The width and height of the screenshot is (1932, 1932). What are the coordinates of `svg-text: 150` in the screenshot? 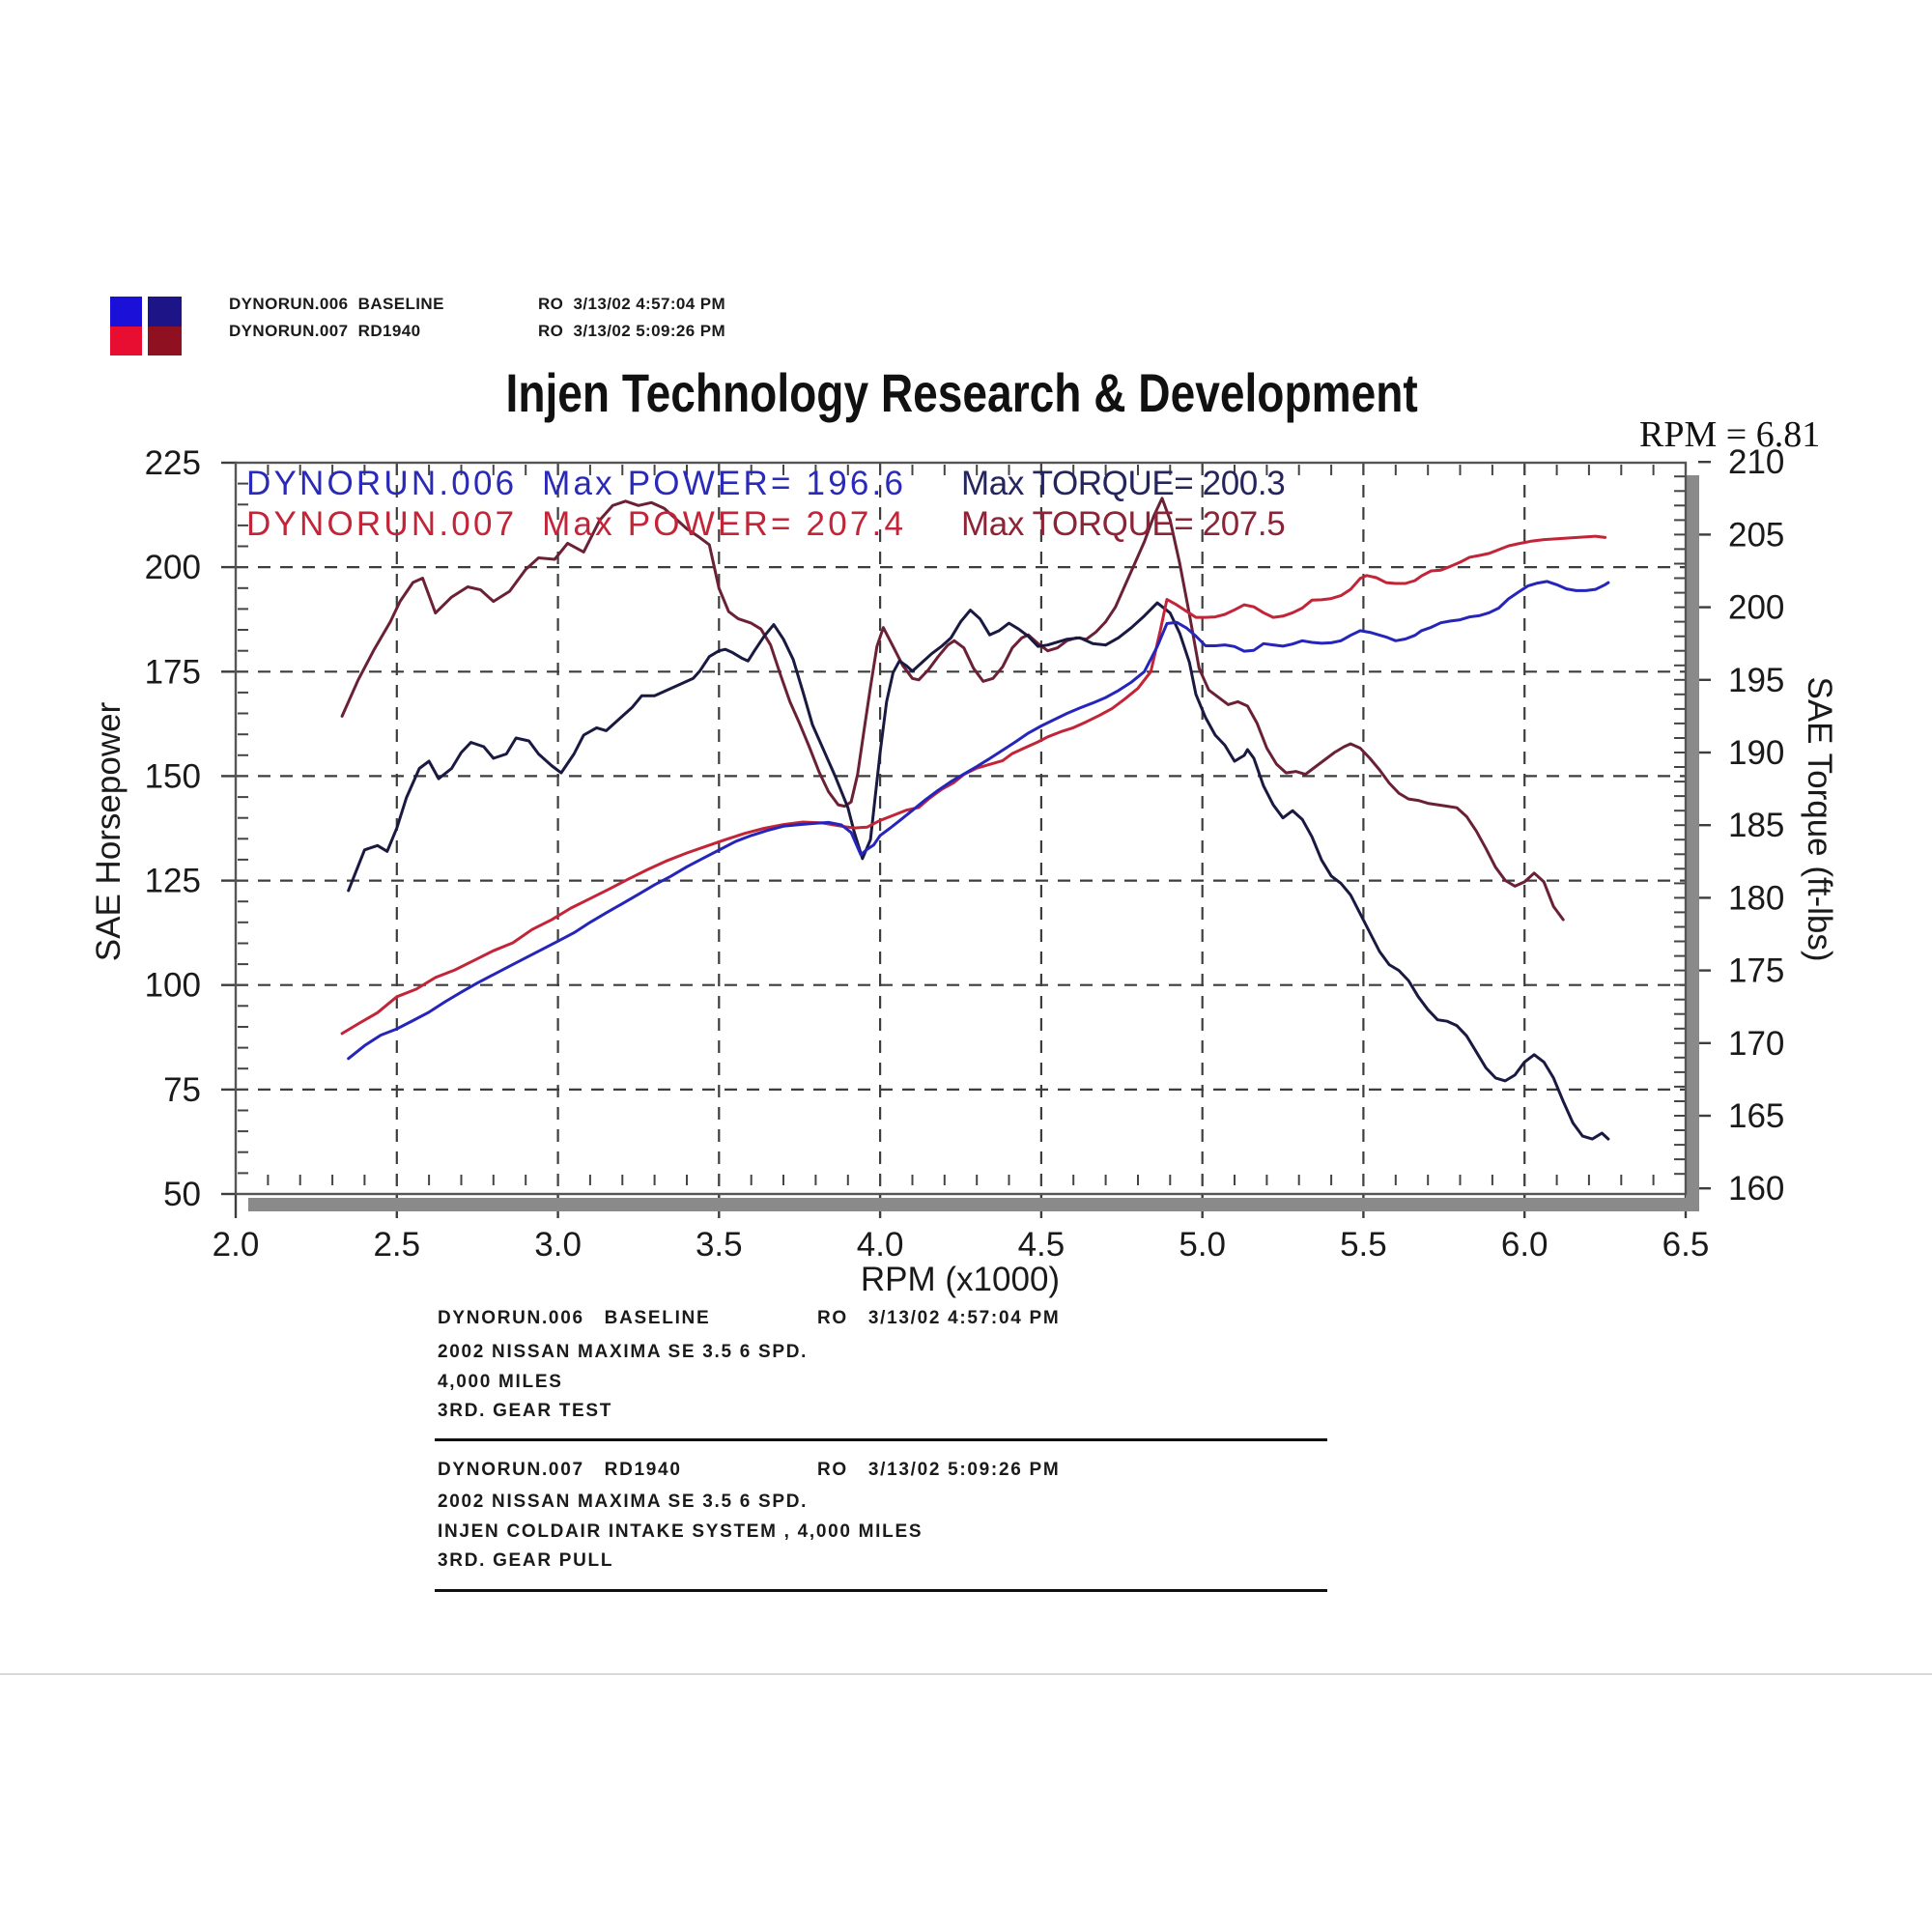 It's located at (173, 776).